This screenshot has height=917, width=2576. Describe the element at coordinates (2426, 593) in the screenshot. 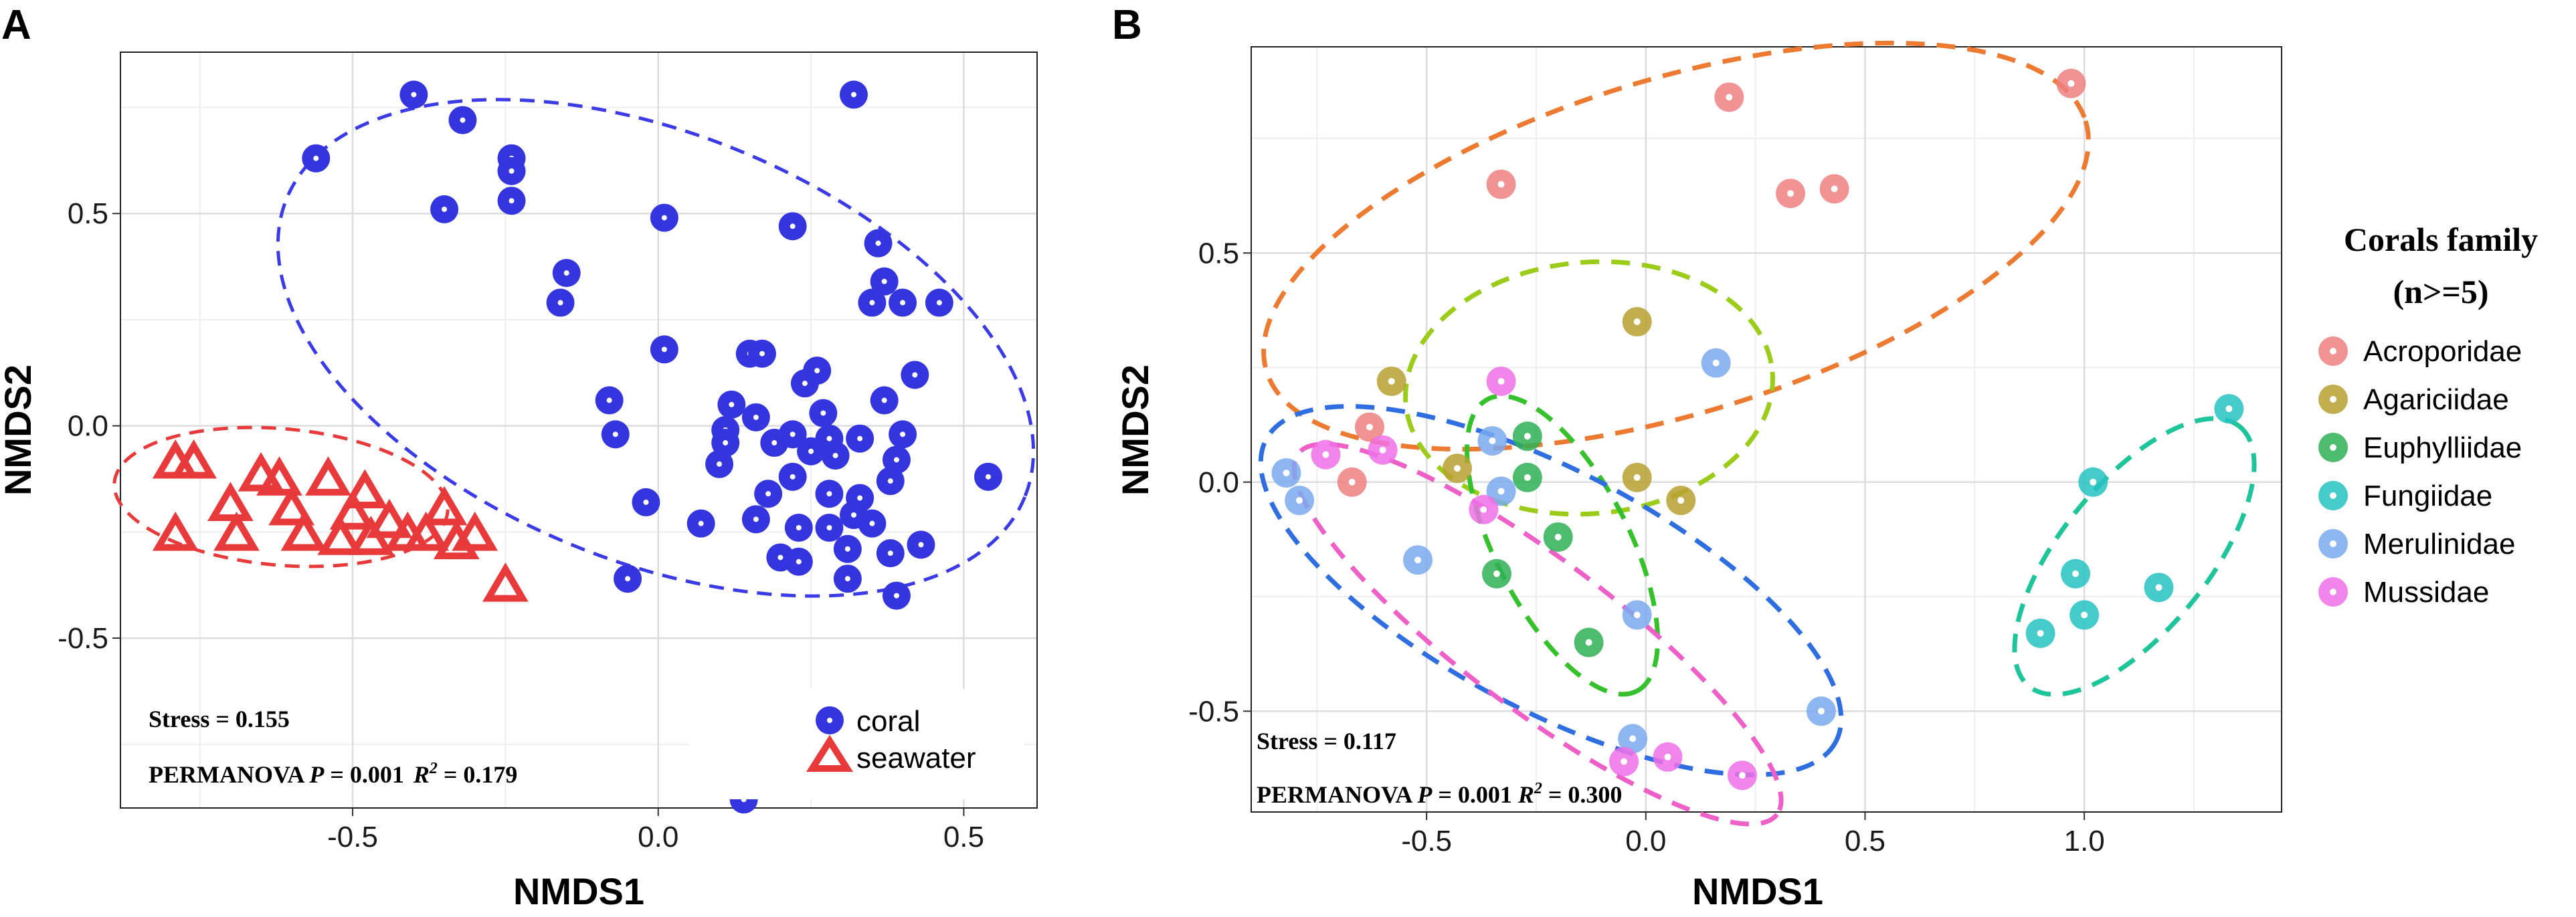

I see `legend-label-mussidae: Mussidae` at that location.